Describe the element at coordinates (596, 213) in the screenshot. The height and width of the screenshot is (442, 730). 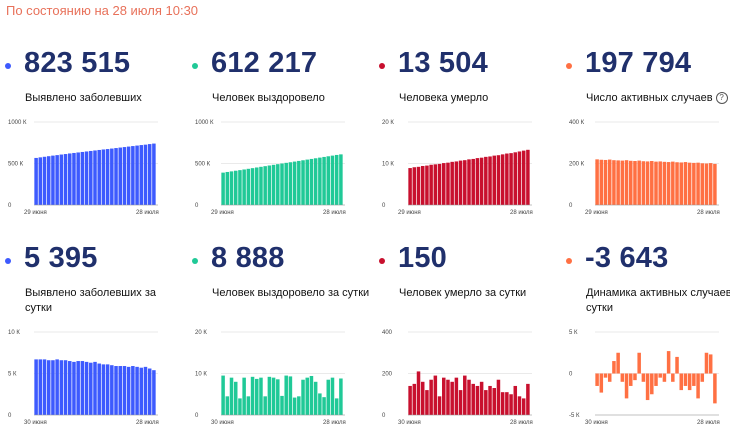
I see `x-start-label: 29 июня` at that location.